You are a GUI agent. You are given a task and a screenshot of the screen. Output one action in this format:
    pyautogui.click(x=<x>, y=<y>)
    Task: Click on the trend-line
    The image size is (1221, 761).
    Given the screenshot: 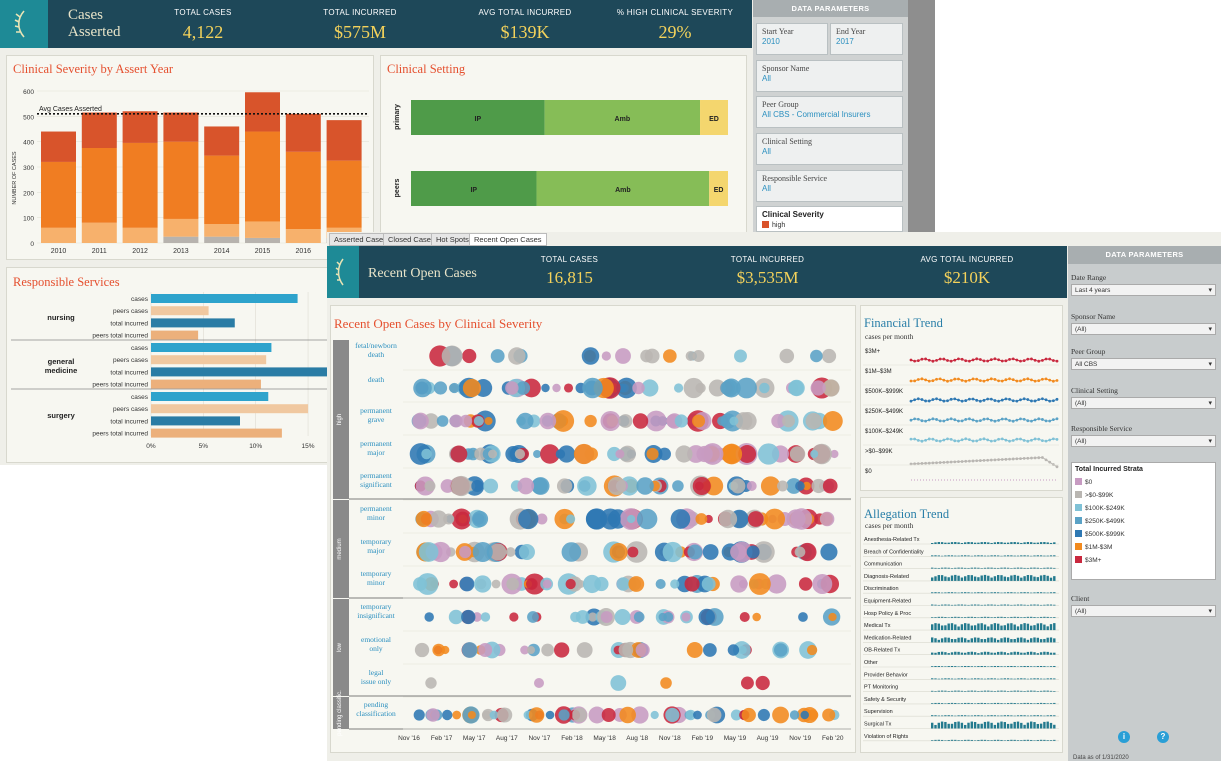 What is the action you would take?
    pyautogui.click(x=984, y=380)
    